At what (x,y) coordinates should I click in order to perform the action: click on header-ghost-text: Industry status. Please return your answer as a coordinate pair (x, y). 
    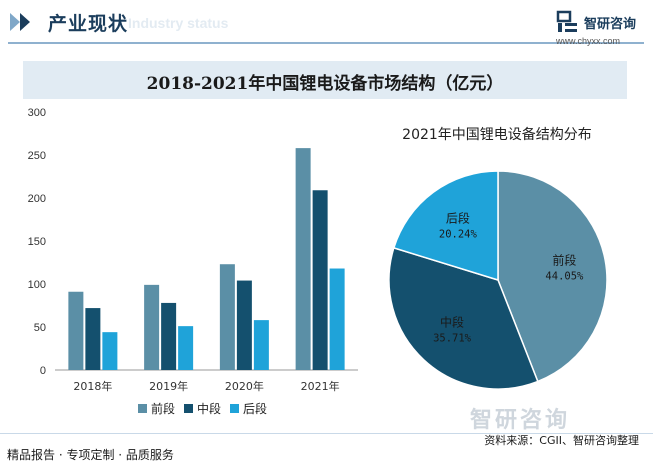
    Looking at the image, I should click on (178, 23).